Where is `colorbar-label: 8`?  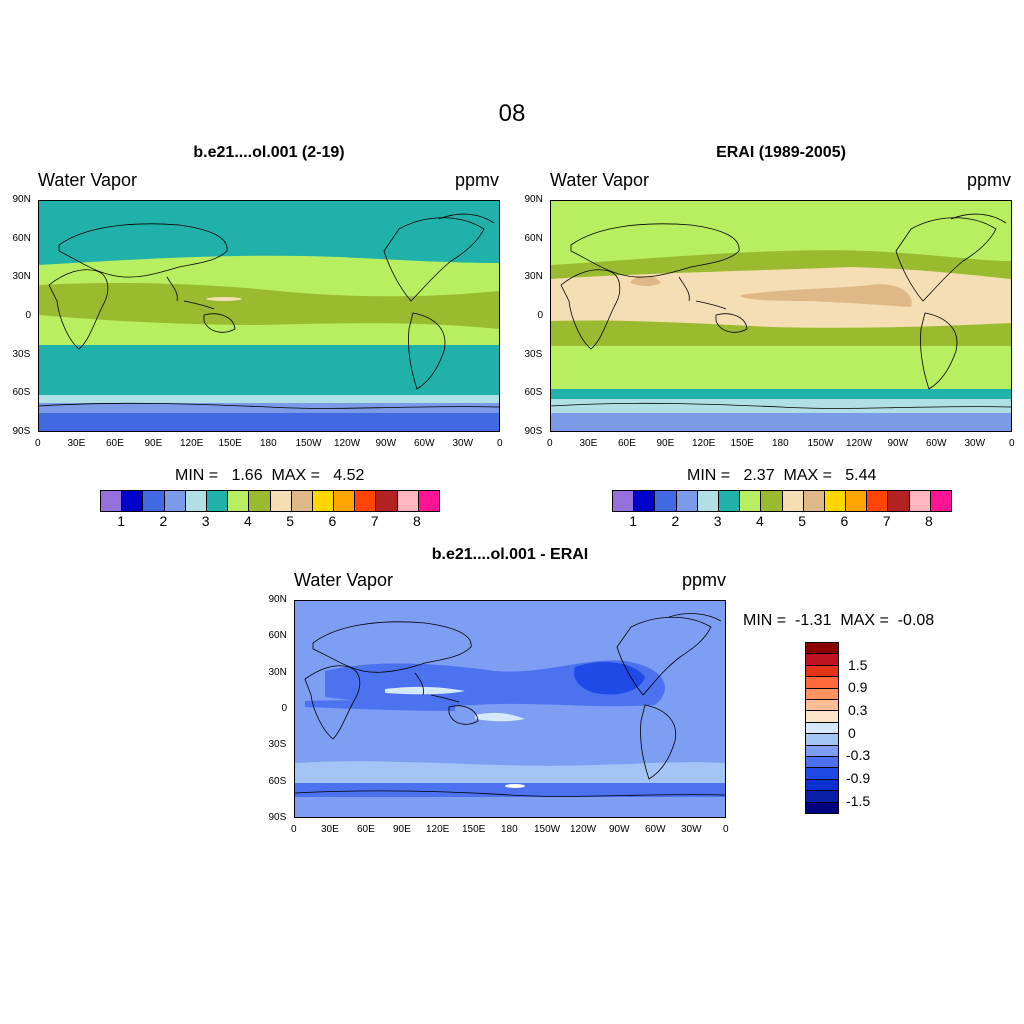
colorbar-label: 8 is located at coordinates (928, 521).